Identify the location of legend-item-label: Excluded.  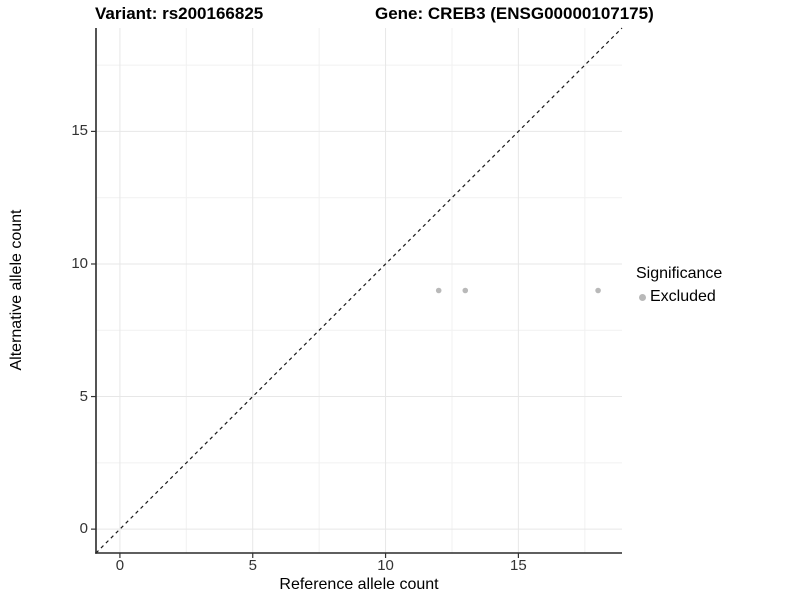
(683, 296).